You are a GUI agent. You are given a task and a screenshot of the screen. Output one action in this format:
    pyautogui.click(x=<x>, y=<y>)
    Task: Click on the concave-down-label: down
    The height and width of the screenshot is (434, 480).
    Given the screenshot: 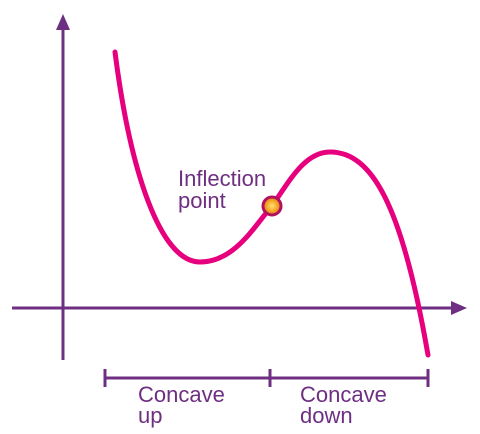 What is the action you would take?
    pyautogui.click(x=326, y=415)
    